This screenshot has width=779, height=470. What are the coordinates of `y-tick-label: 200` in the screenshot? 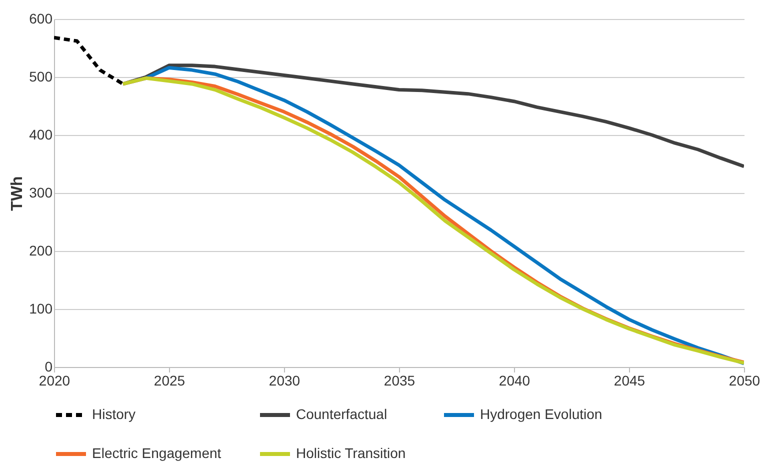 It's located at (41, 250).